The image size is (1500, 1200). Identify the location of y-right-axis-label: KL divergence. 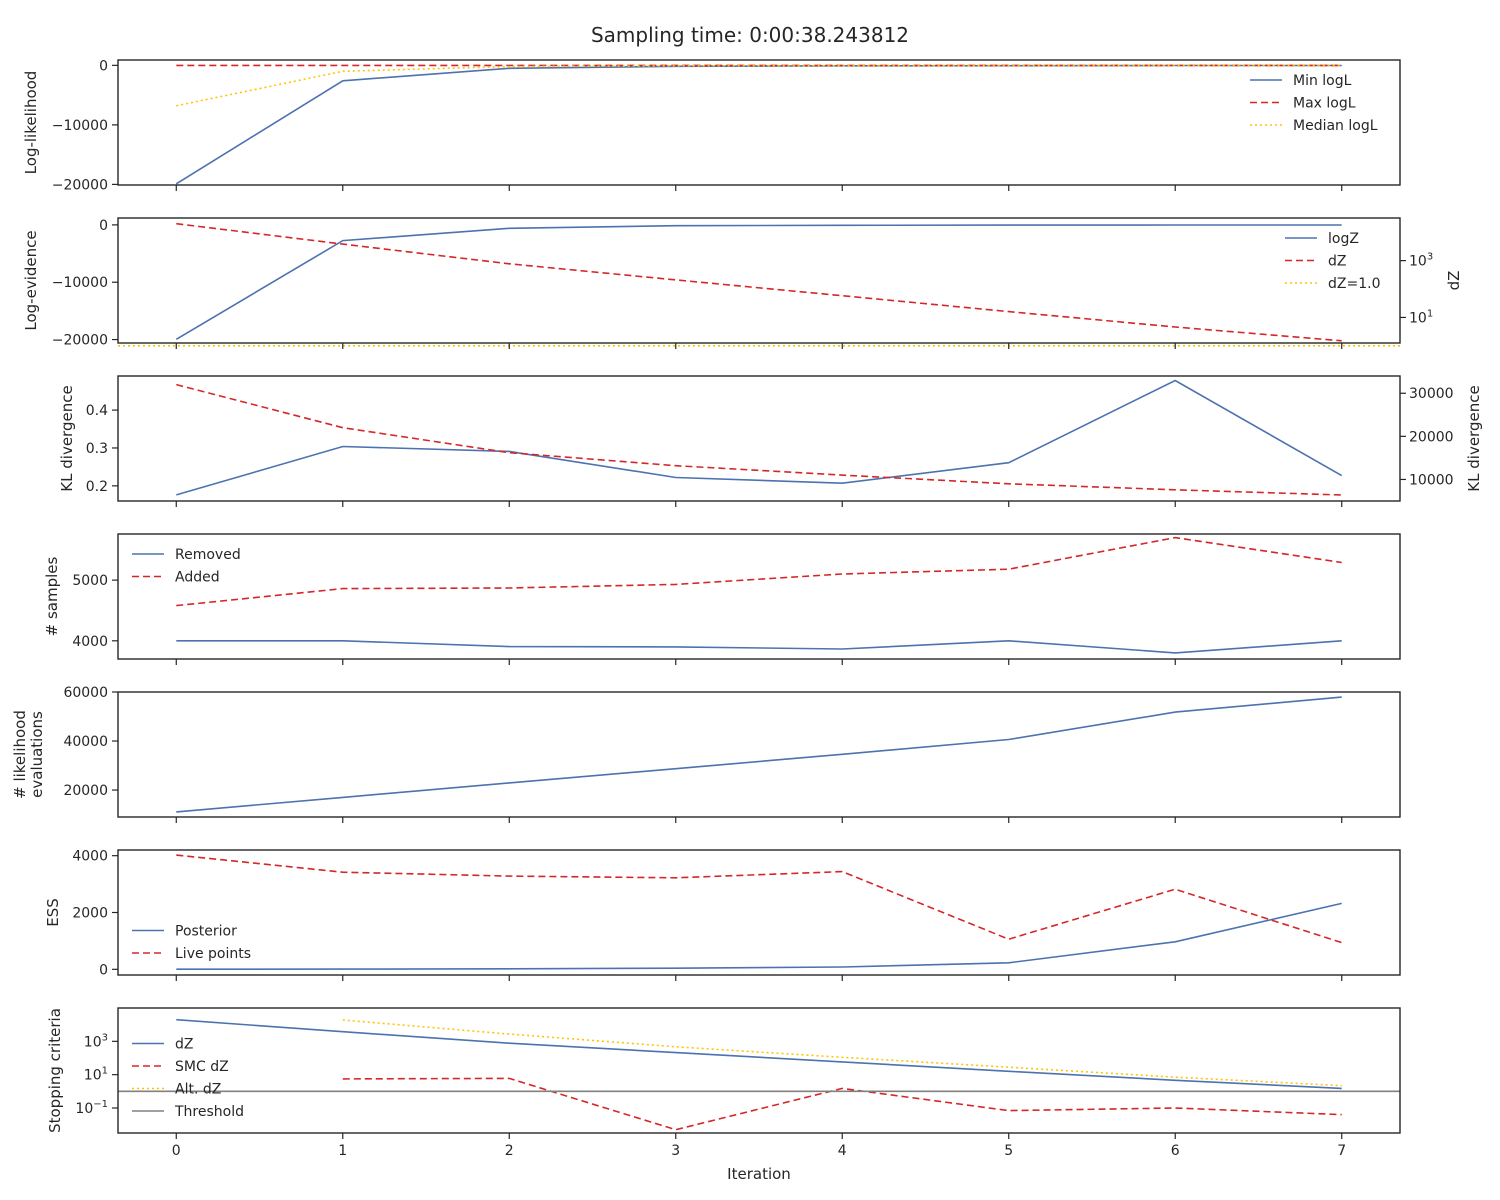
(1474, 438).